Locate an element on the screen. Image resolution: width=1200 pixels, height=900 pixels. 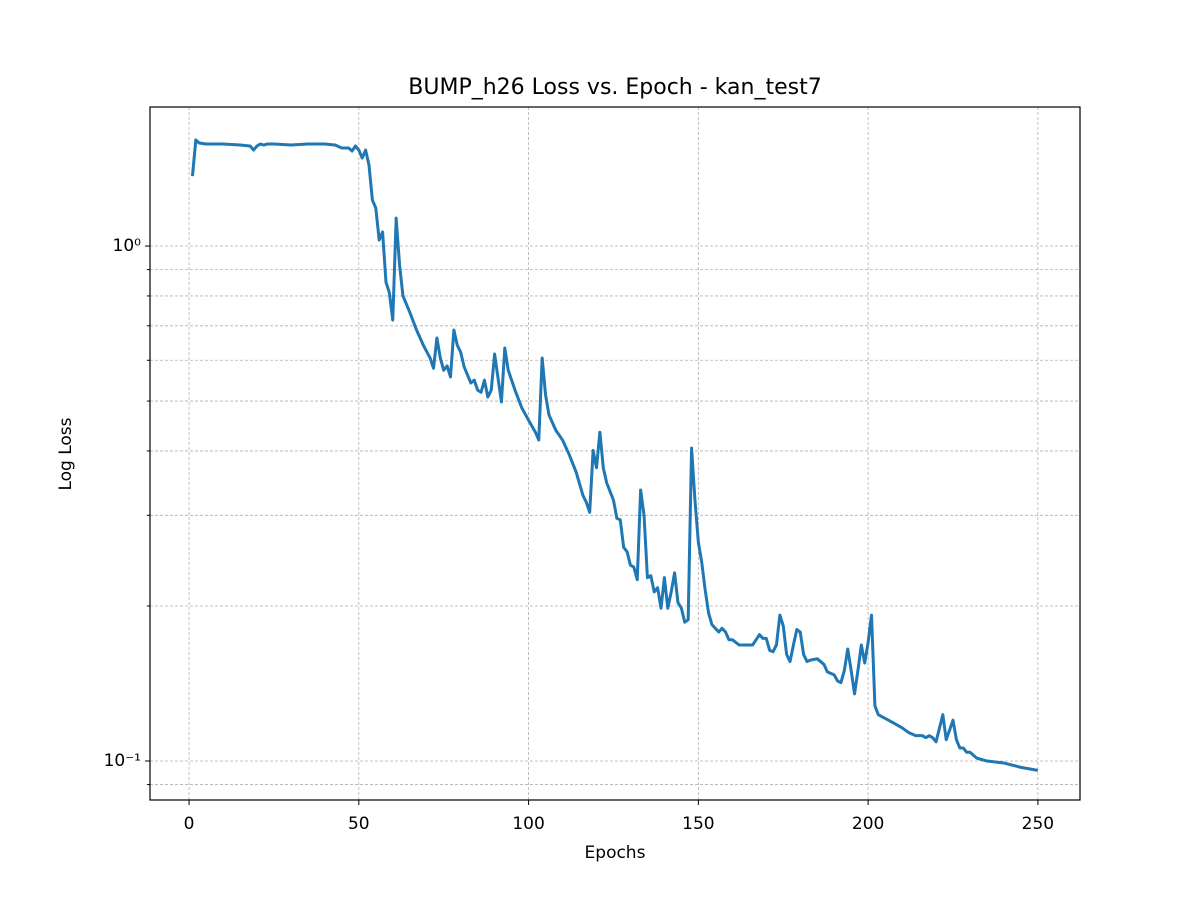
x-tick-label: 100 is located at coordinates (528, 824).